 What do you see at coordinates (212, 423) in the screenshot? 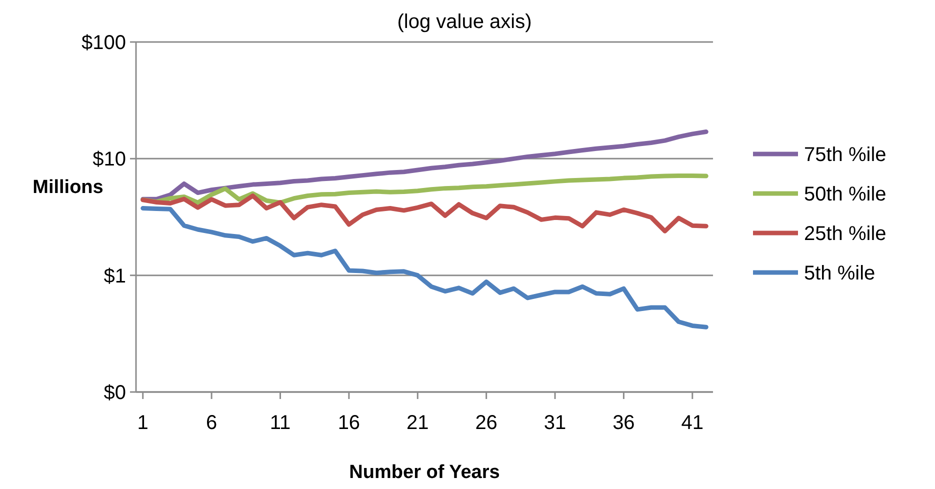
I see `x-tick-label: 6` at bounding box center [212, 423].